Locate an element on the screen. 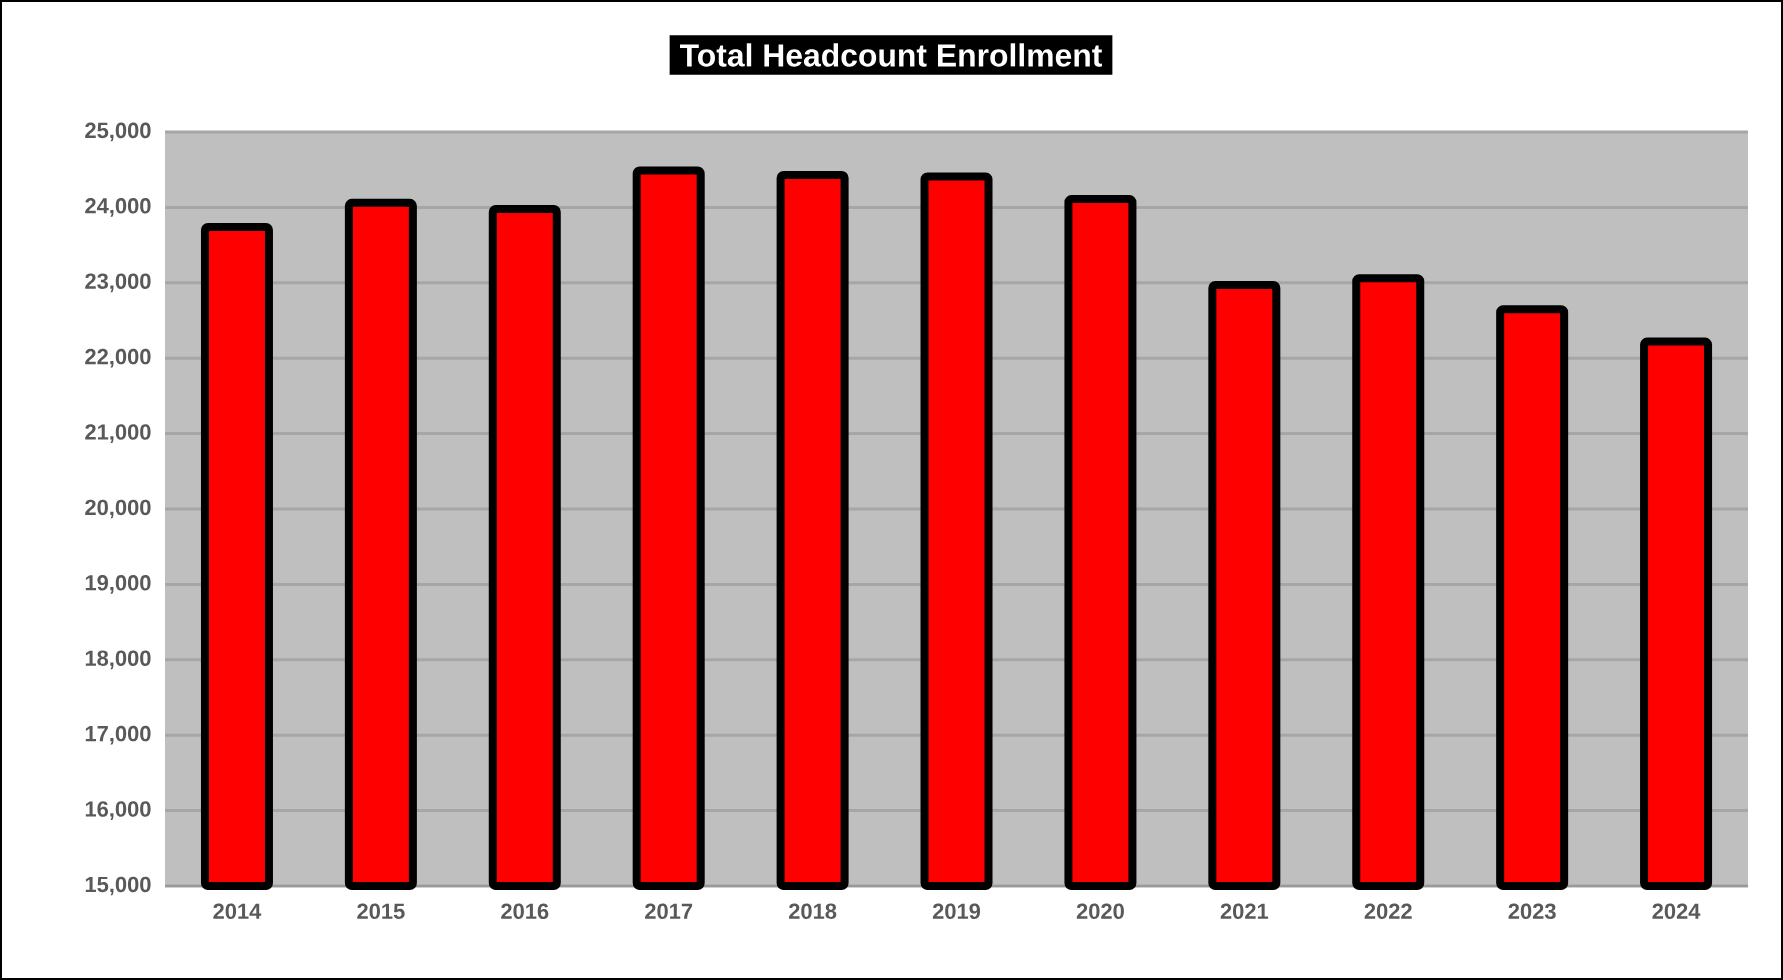 This screenshot has height=980, width=1783. y-tick-label: 22,000 is located at coordinates (118, 358).